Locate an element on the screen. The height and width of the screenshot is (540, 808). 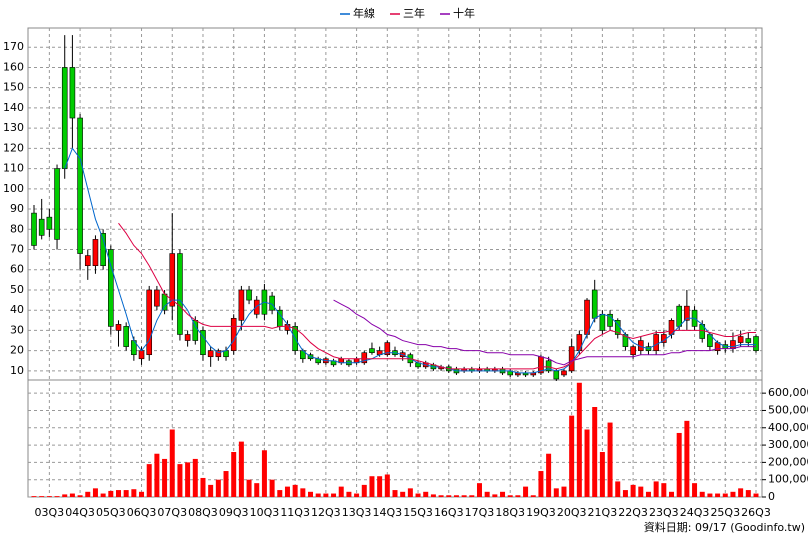
x-tick-label: 10Q3 is located at coordinates (265, 512).